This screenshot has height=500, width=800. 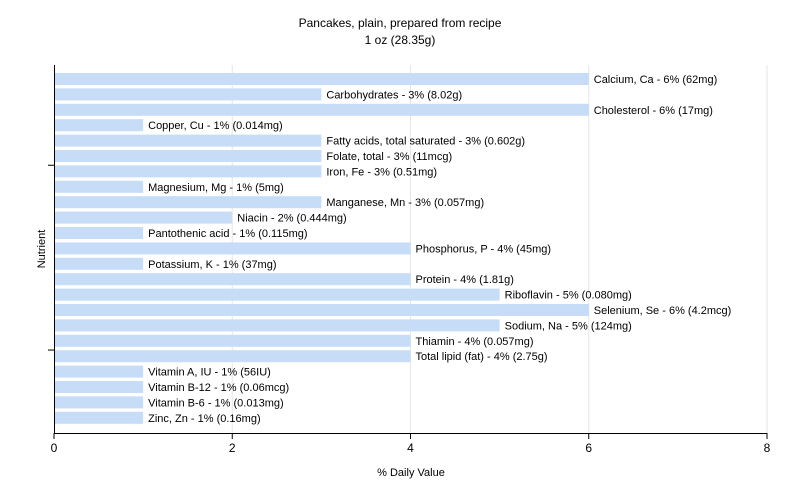 What do you see at coordinates (482, 357) in the screenshot?
I see `bar-label: Total lipid (fat) - 4% (2.75g)` at bounding box center [482, 357].